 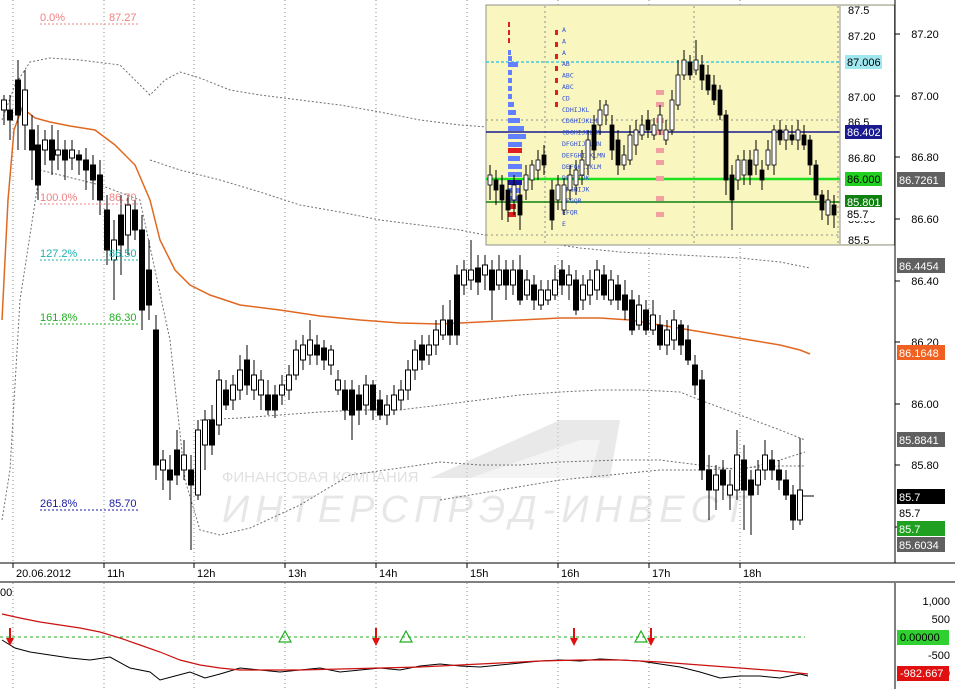 What do you see at coordinates (925, 35) in the screenshot?
I see `price-tick-label: 87.20` at bounding box center [925, 35].